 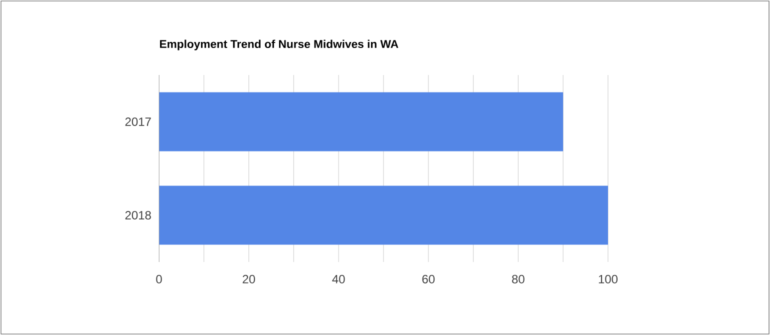 I want to click on chart-title: Employment Trend of Nurse Midwives in WA, so click(x=279, y=45).